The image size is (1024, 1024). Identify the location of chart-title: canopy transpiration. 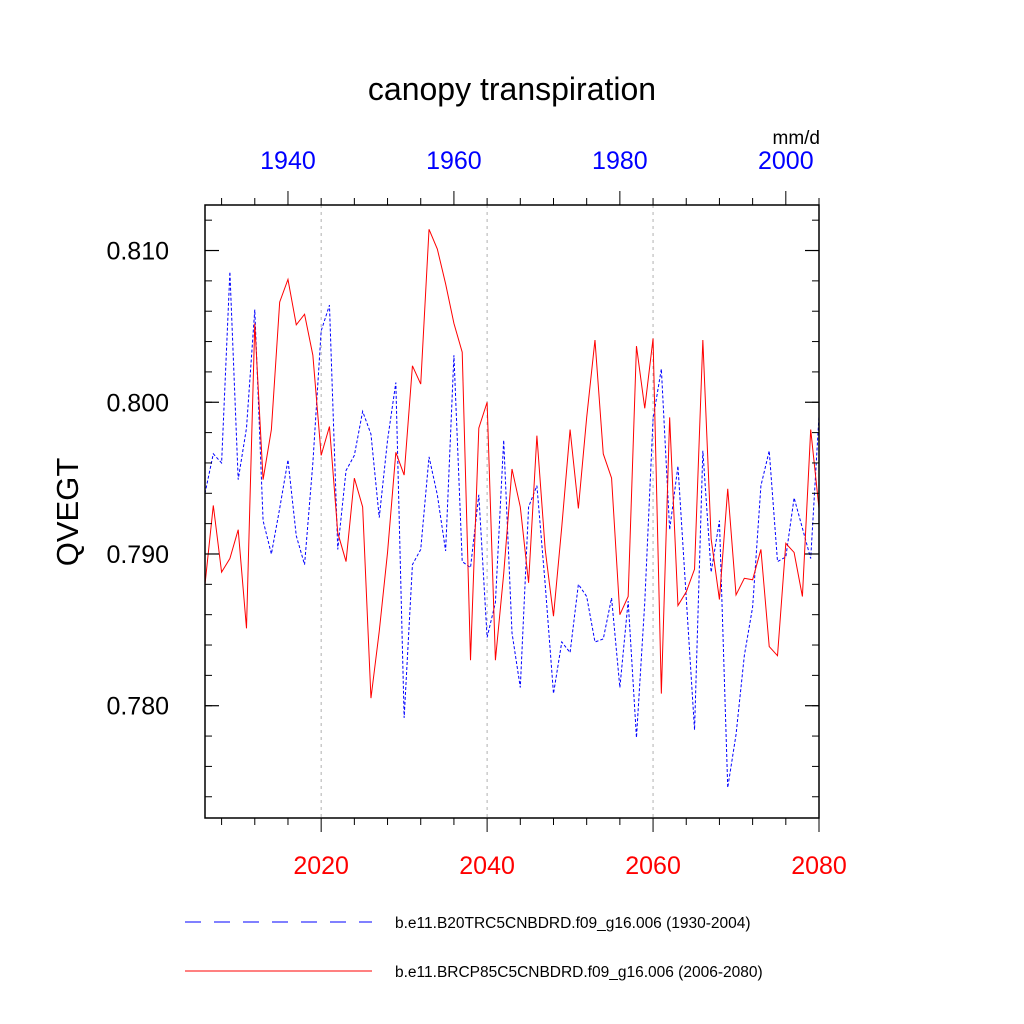
(512, 89).